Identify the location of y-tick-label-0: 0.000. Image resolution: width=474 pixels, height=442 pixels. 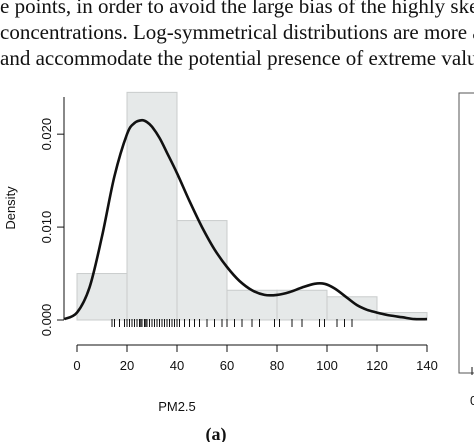
(46, 320).